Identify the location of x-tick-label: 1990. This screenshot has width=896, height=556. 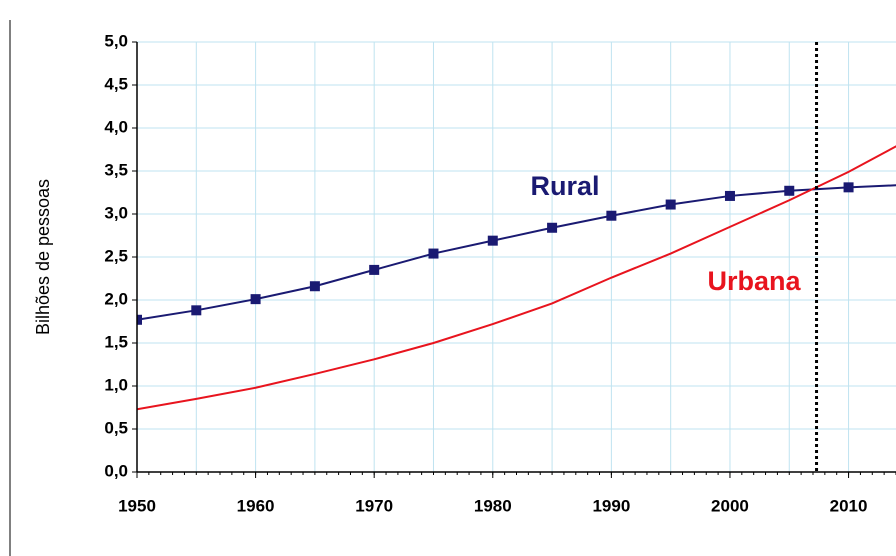
(611, 505).